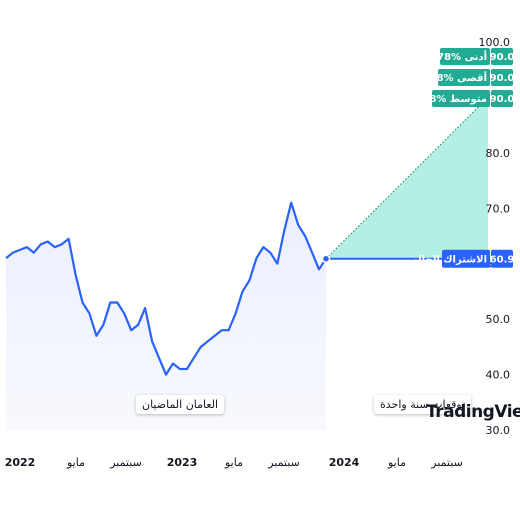  What do you see at coordinates (449, 56) in the screenshot?
I see `forecast-tag-label: +47.78% أدنى` at bounding box center [449, 56].